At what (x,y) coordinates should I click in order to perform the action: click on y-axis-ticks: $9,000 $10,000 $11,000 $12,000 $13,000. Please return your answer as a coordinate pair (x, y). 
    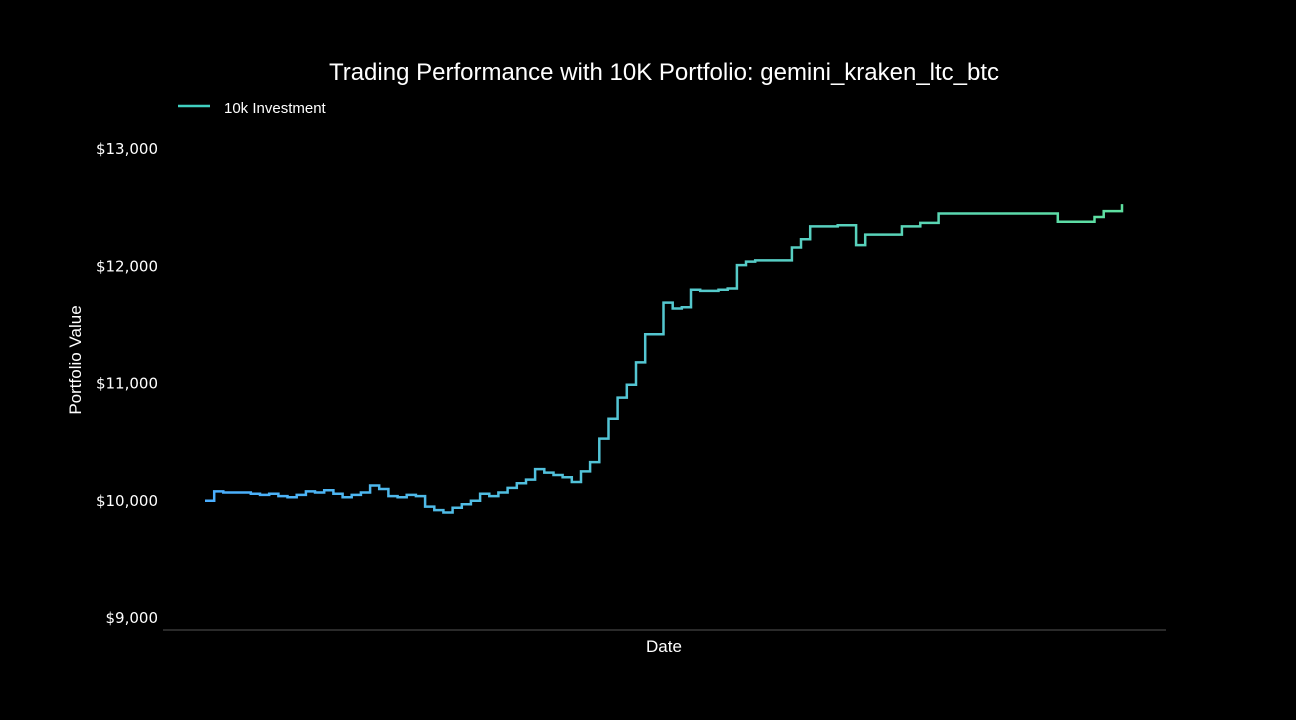
    Looking at the image, I should click on (127, 383).